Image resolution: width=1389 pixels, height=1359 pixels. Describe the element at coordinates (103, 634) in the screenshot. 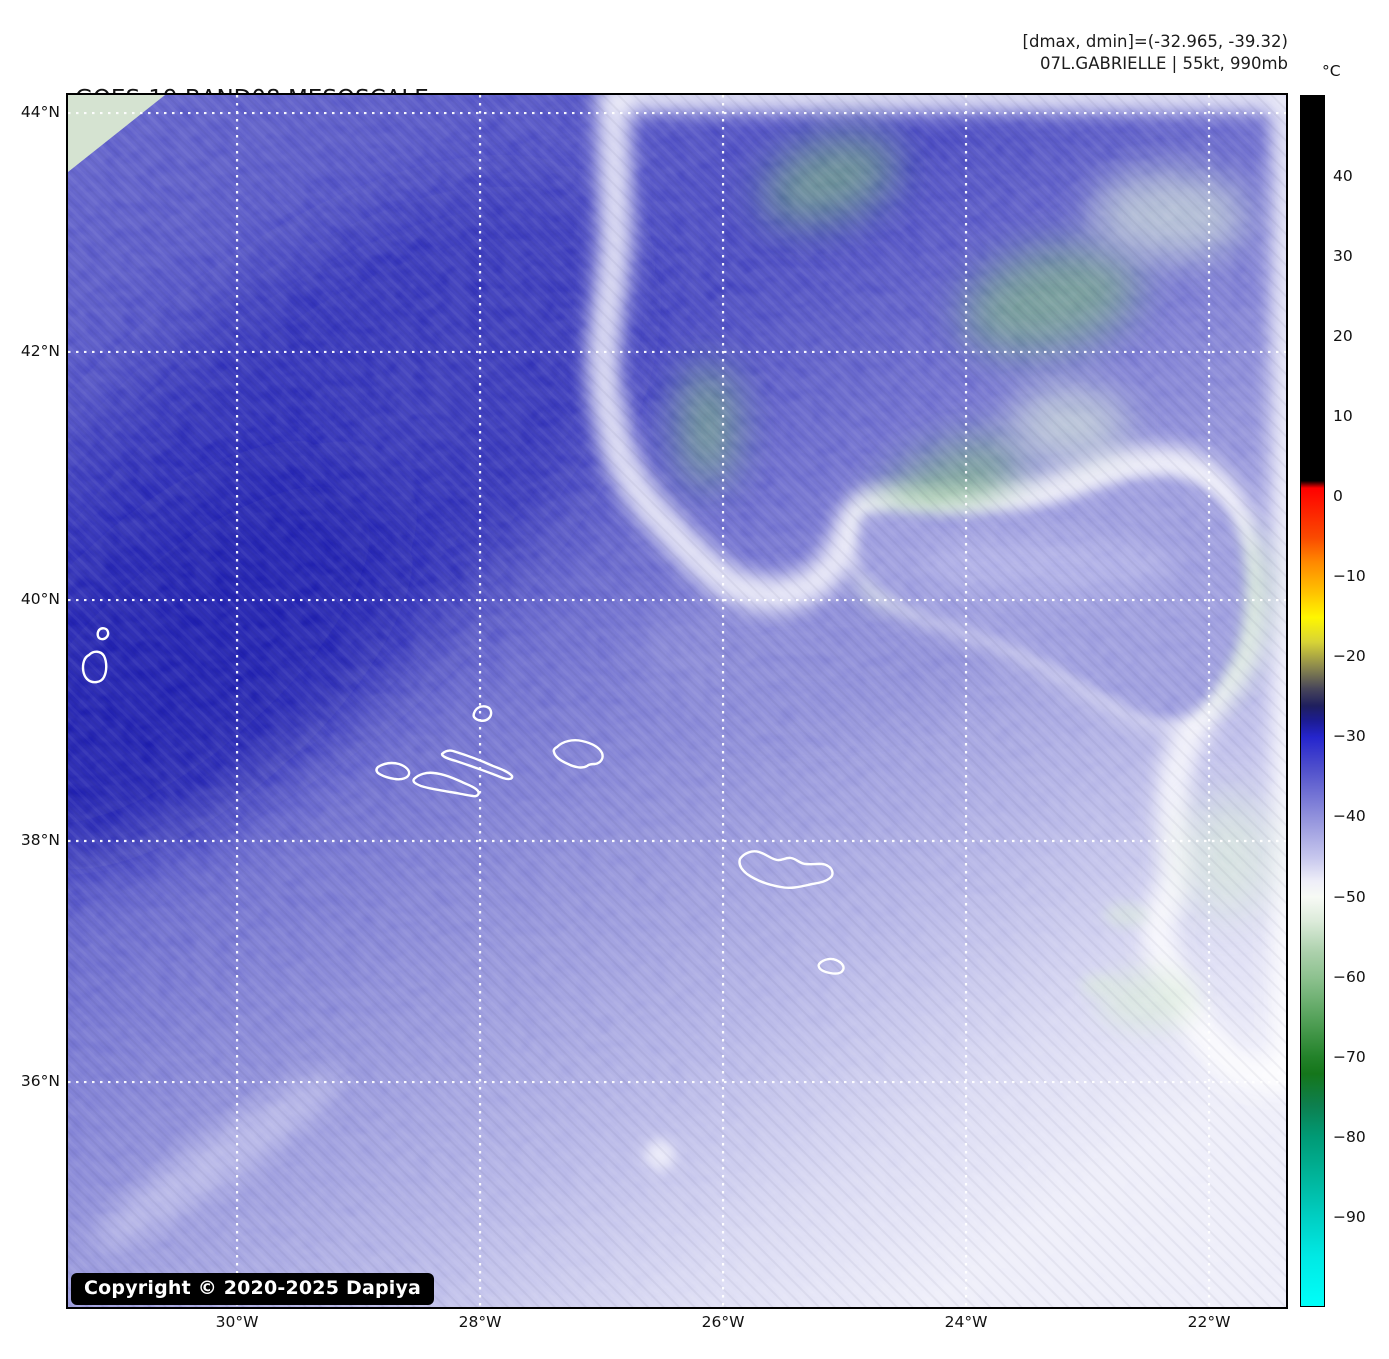

I see `island-corvo` at that location.